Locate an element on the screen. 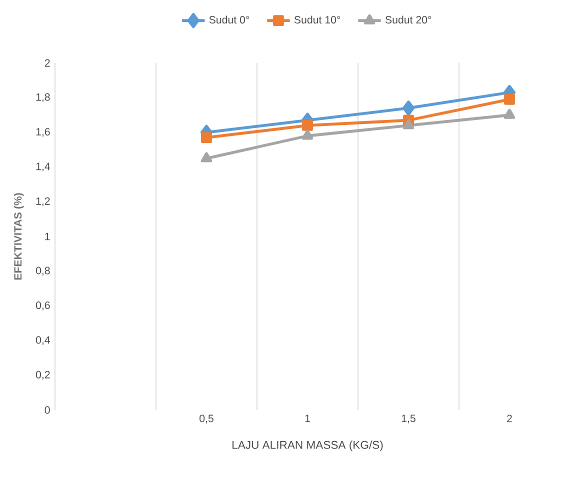  legend-label: Sudut 20° is located at coordinates (408, 20).